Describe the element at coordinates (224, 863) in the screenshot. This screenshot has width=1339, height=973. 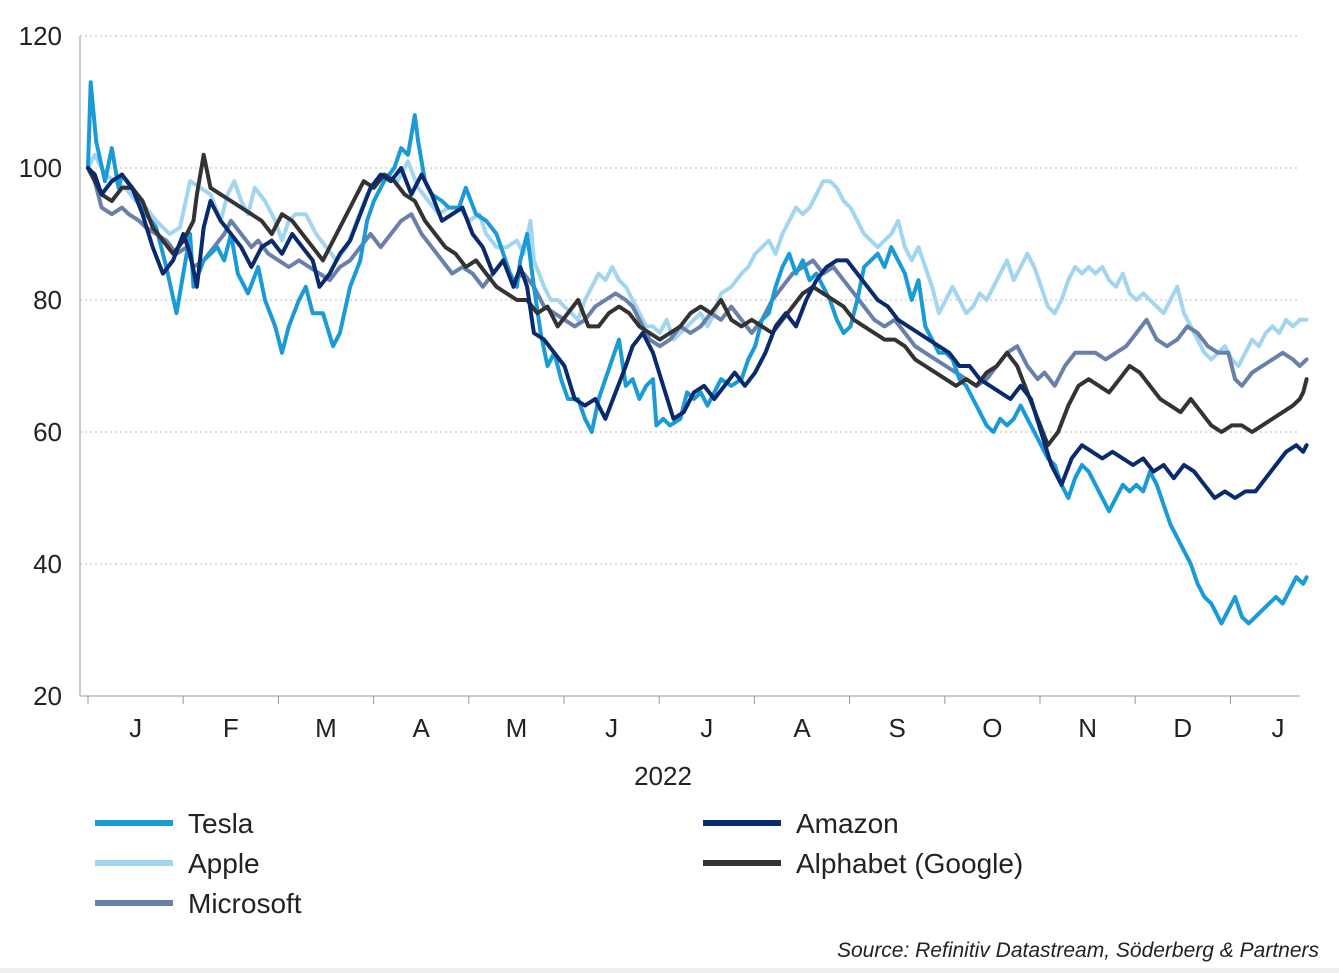
I see `legend-label-apple: Apple` at that location.